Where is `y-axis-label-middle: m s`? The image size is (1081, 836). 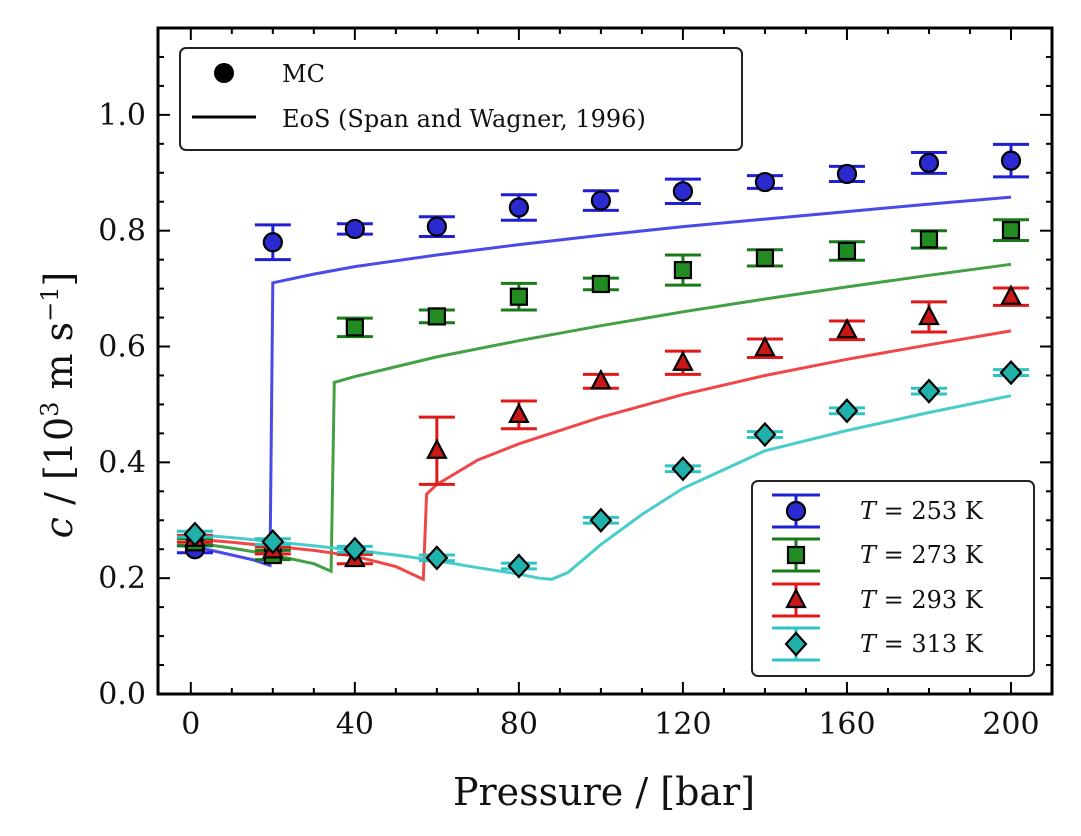 y-axis-label-middle: m s is located at coordinates (59, 362).